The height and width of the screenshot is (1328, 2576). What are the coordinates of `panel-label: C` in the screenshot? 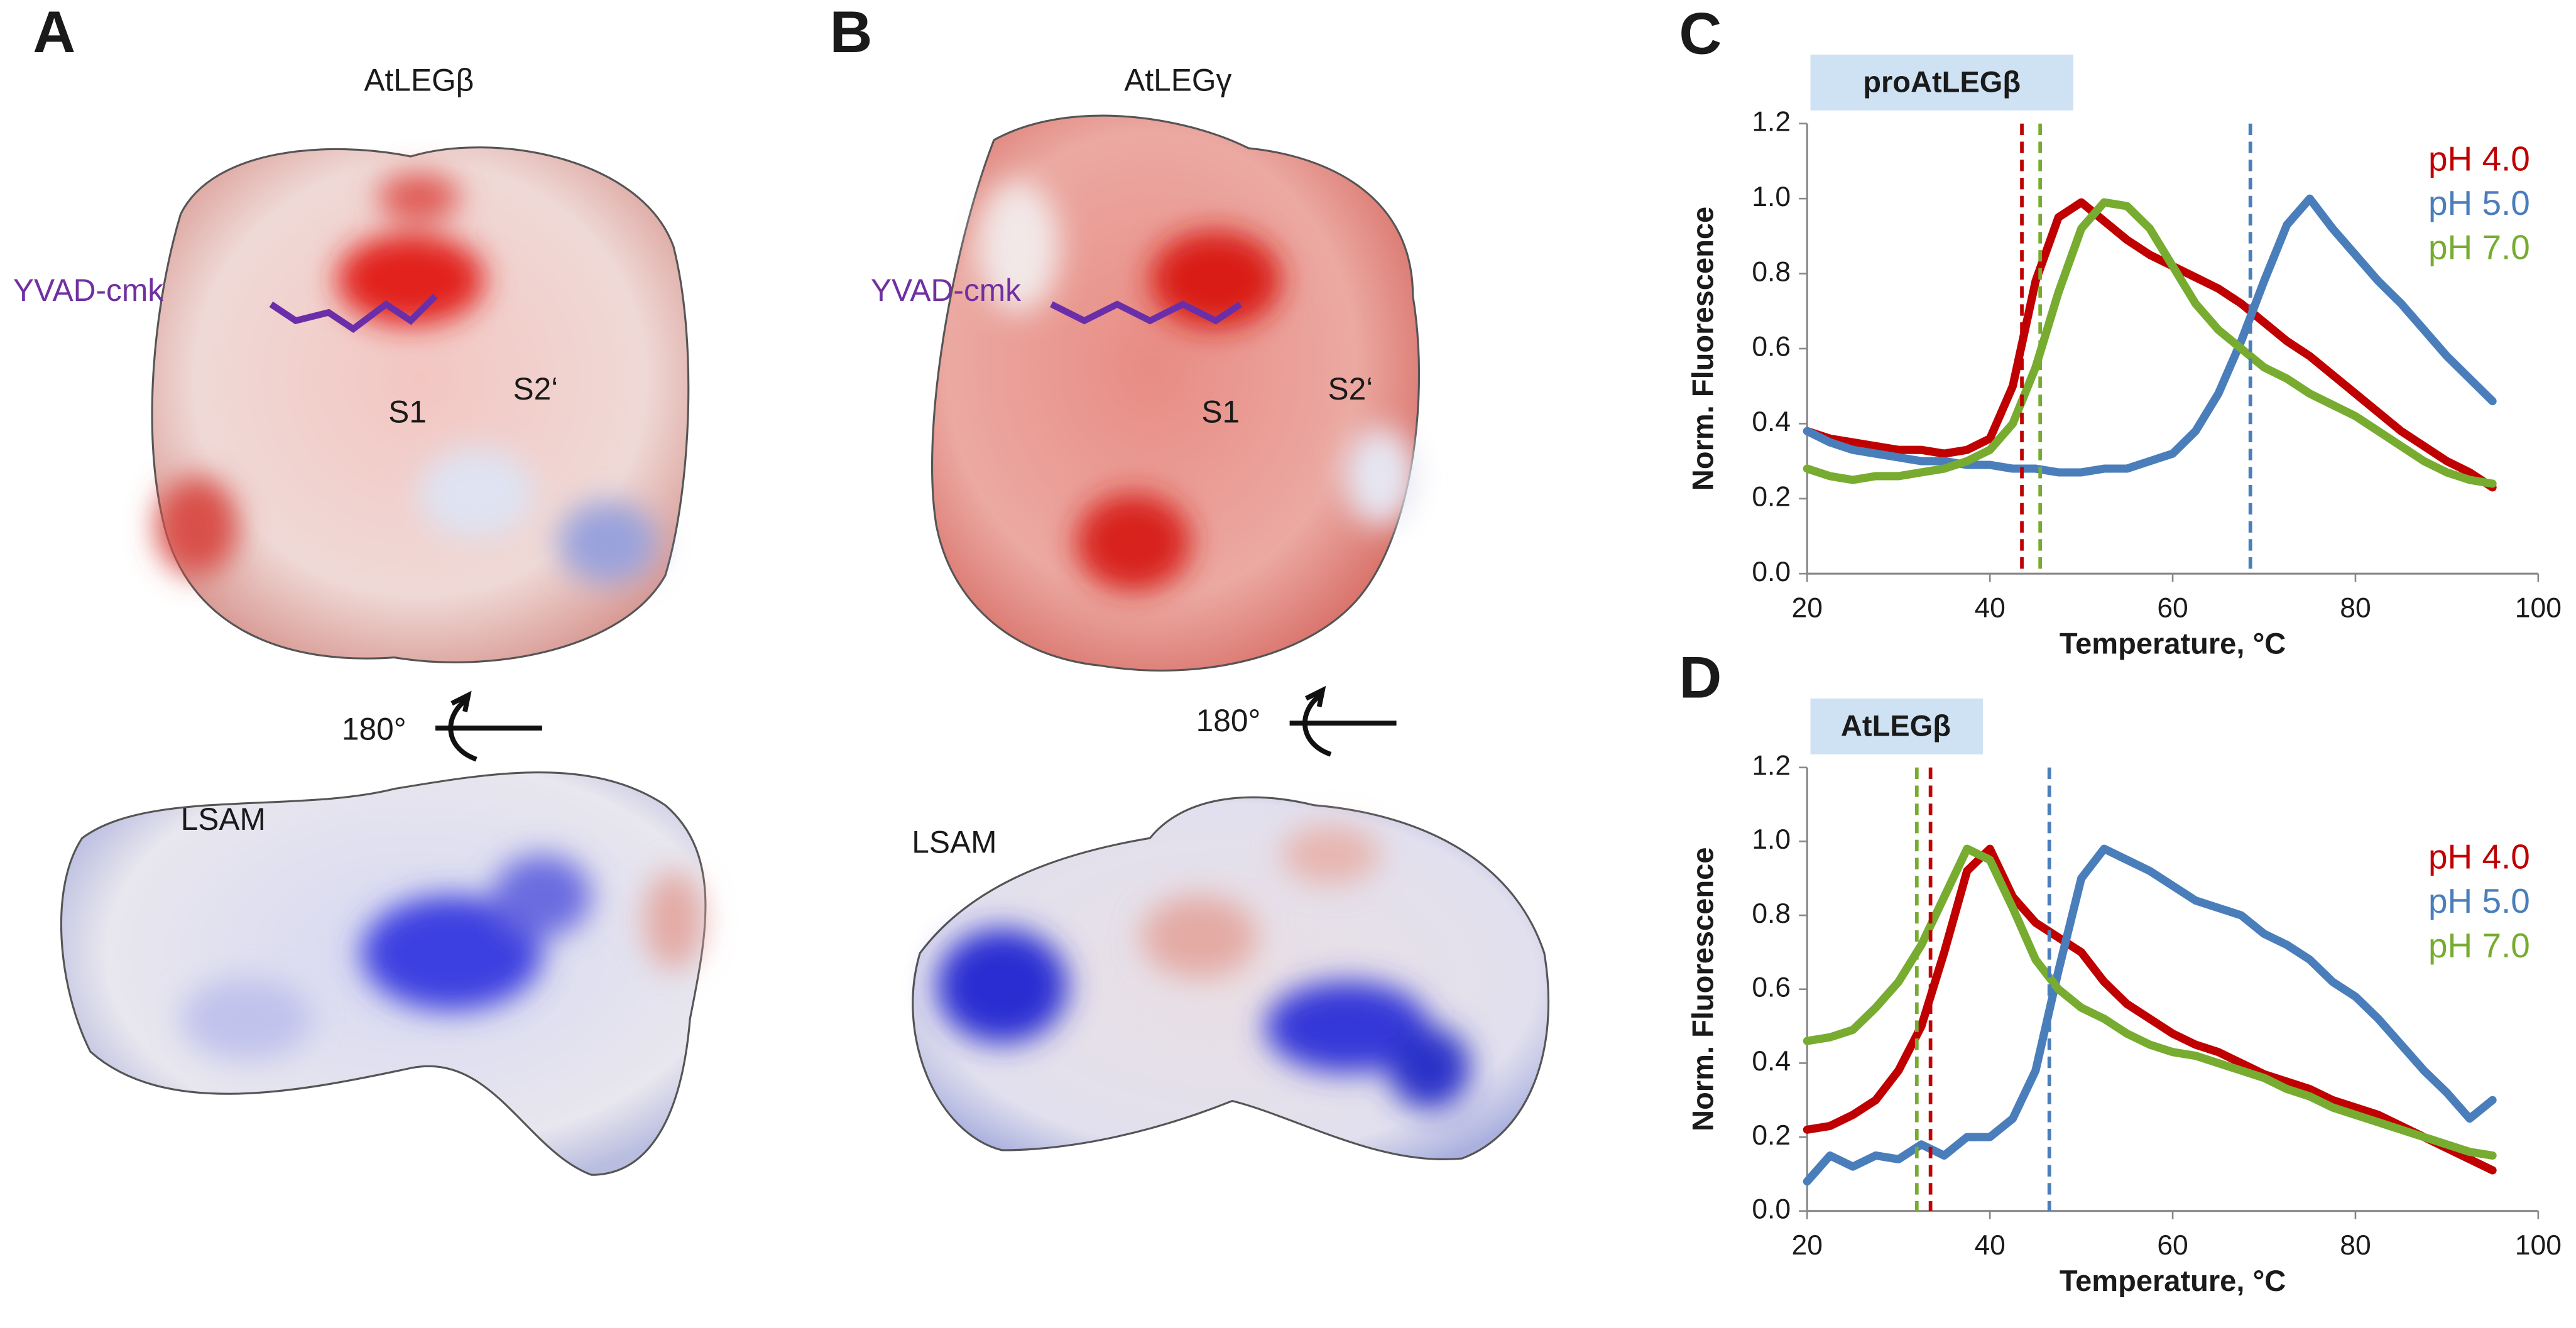 It's located at (1701, 34).